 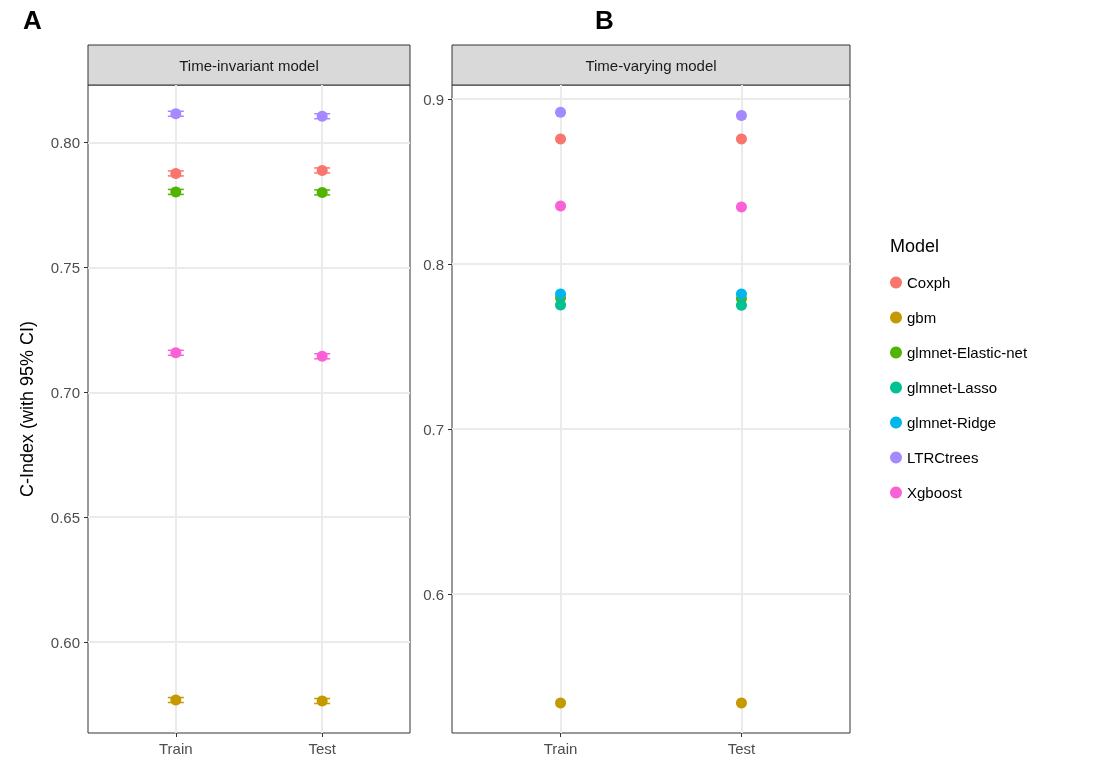 I want to click on y-tick-label: 0.6, so click(x=433, y=594).